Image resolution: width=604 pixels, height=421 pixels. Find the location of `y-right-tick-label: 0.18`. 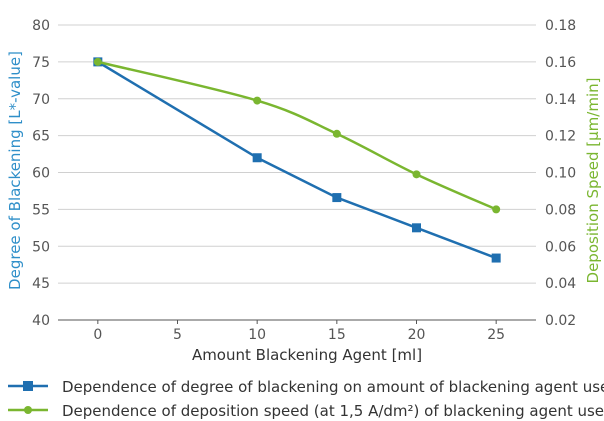

y-right-tick-label: 0.18 is located at coordinates (560, 26).